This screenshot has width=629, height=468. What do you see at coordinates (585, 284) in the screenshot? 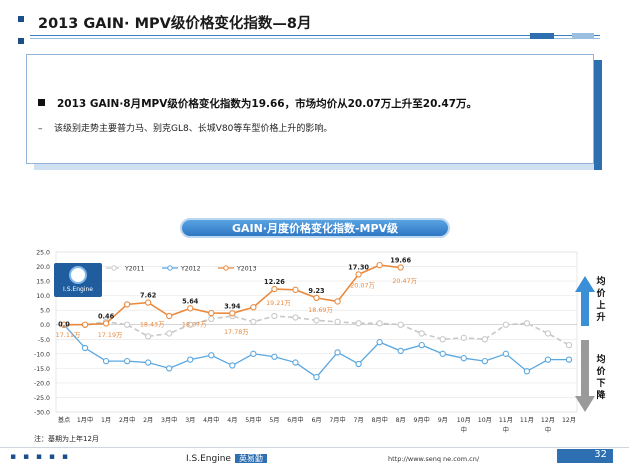
I see `arrow-up-icon` at bounding box center [585, 284].